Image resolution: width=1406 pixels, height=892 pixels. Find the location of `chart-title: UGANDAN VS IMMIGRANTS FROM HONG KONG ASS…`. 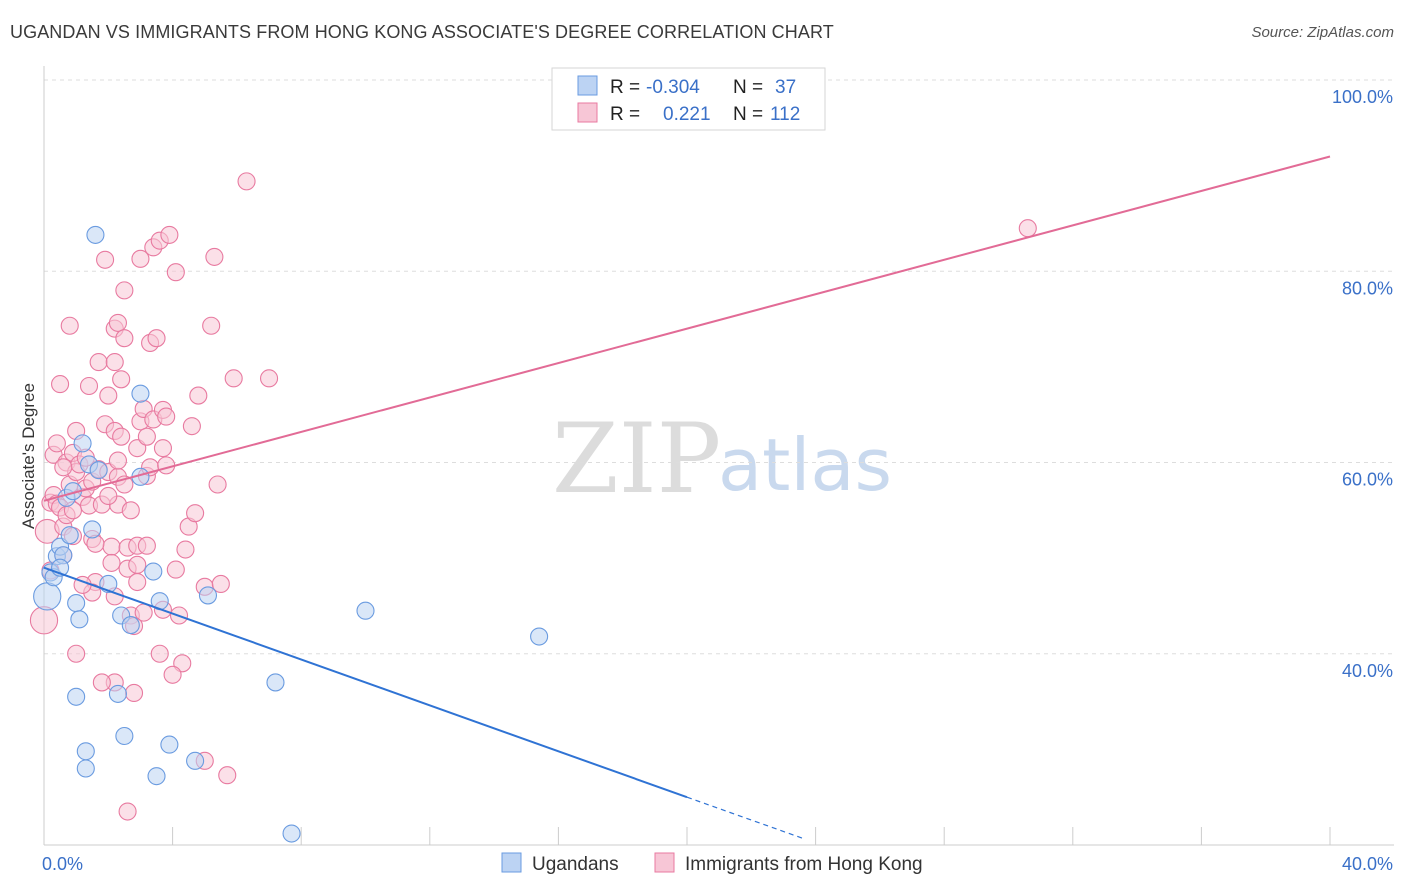

chart-title: UGANDAN VS IMMIGRANTS FROM HONG KONG ASS… is located at coordinates (422, 32).